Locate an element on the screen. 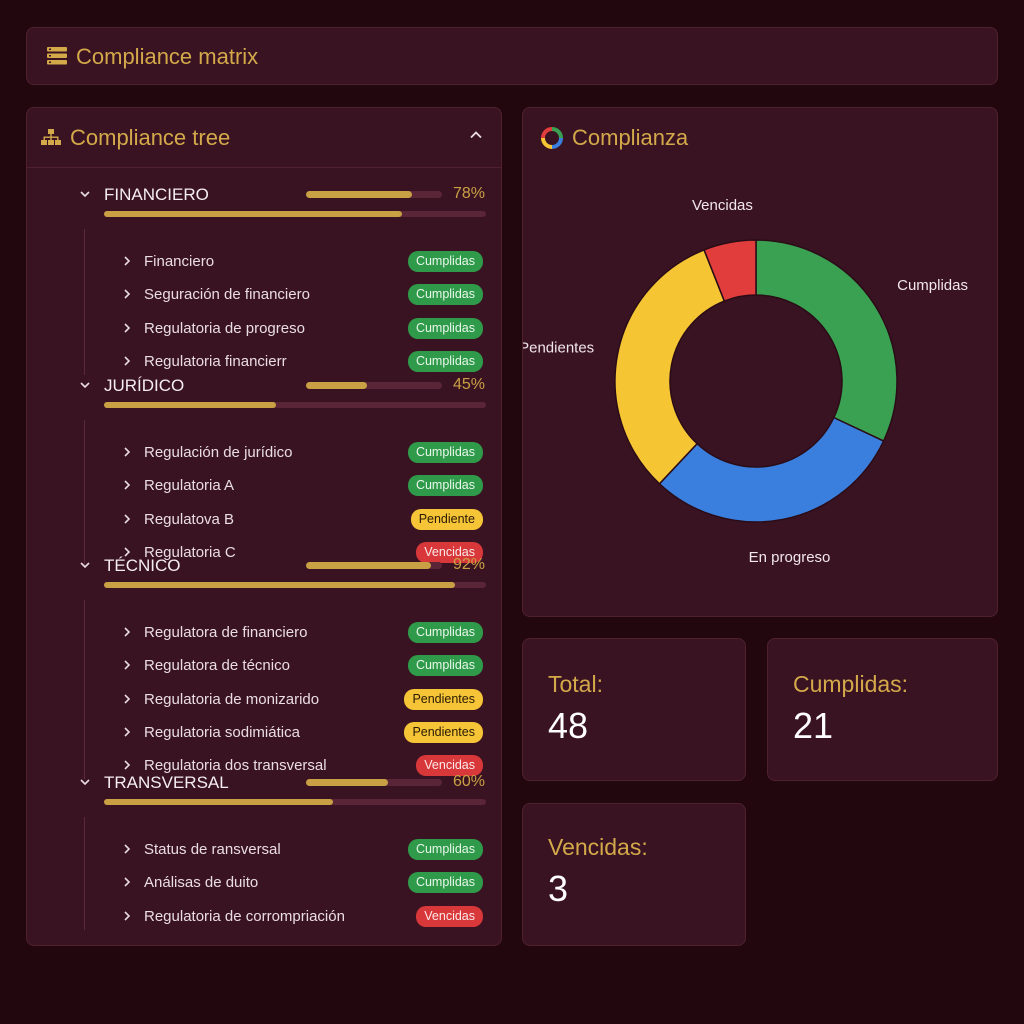 This screenshot has width=1024, height=1024. stat-vencidas-value: 3 is located at coordinates (558, 888).